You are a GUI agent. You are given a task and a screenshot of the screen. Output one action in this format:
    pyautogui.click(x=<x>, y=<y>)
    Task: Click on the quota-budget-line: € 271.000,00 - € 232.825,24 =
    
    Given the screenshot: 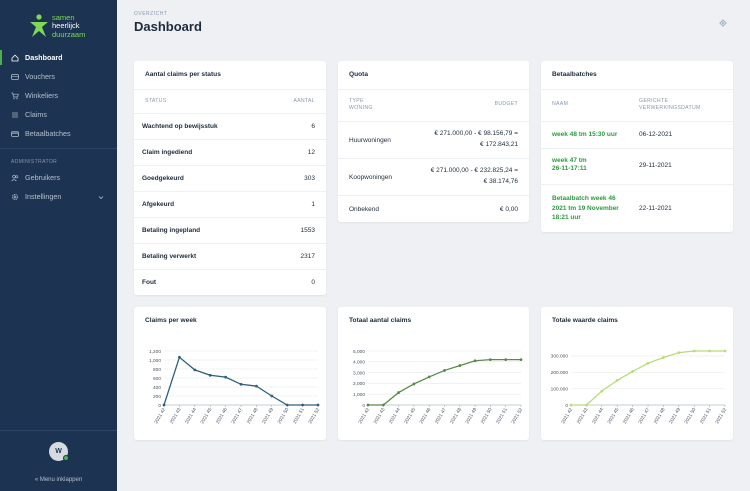 What is the action you would take?
    pyautogui.click(x=474, y=170)
    